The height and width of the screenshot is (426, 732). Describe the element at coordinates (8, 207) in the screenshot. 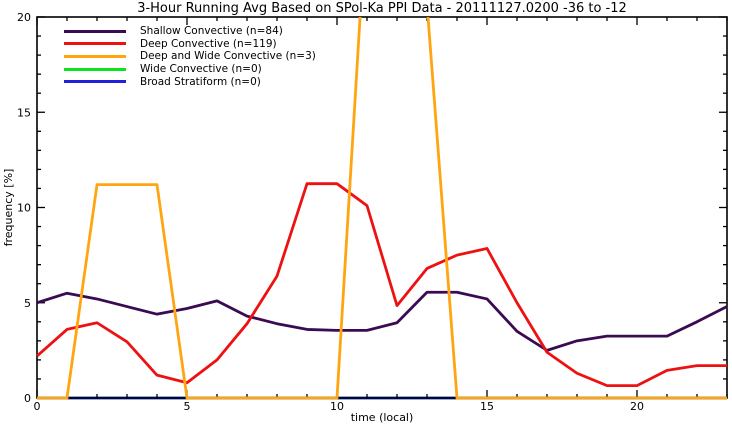

I see `y-axis-label: frequency [%]` at that location.